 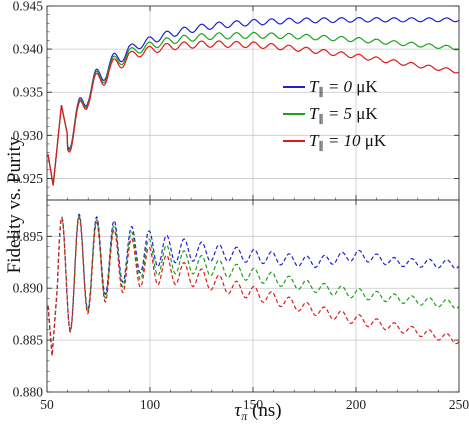 I want to click on x-tick-label: 150, so click(x=253, y=404).